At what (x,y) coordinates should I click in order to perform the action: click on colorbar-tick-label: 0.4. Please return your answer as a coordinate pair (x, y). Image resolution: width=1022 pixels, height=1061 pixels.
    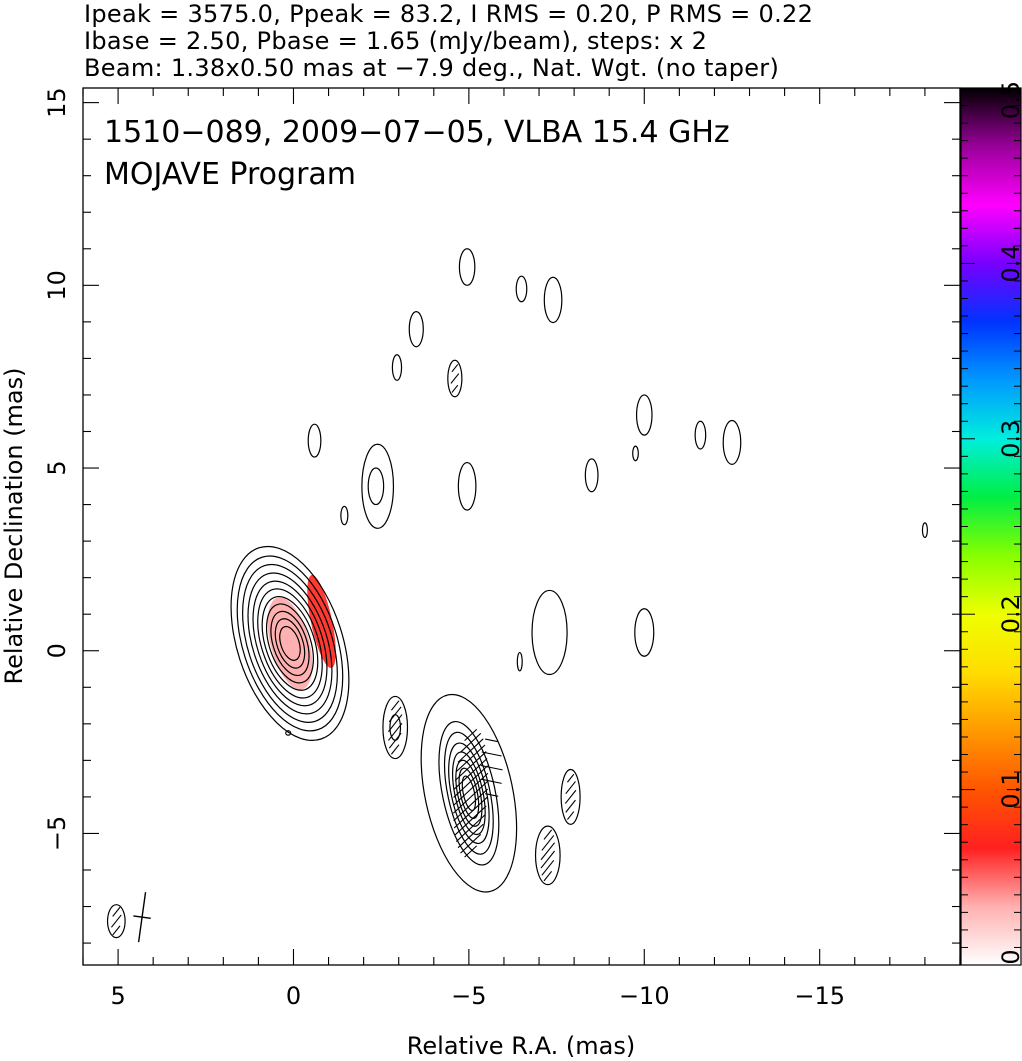
    Looking at the image, I should click on (1009, 263).